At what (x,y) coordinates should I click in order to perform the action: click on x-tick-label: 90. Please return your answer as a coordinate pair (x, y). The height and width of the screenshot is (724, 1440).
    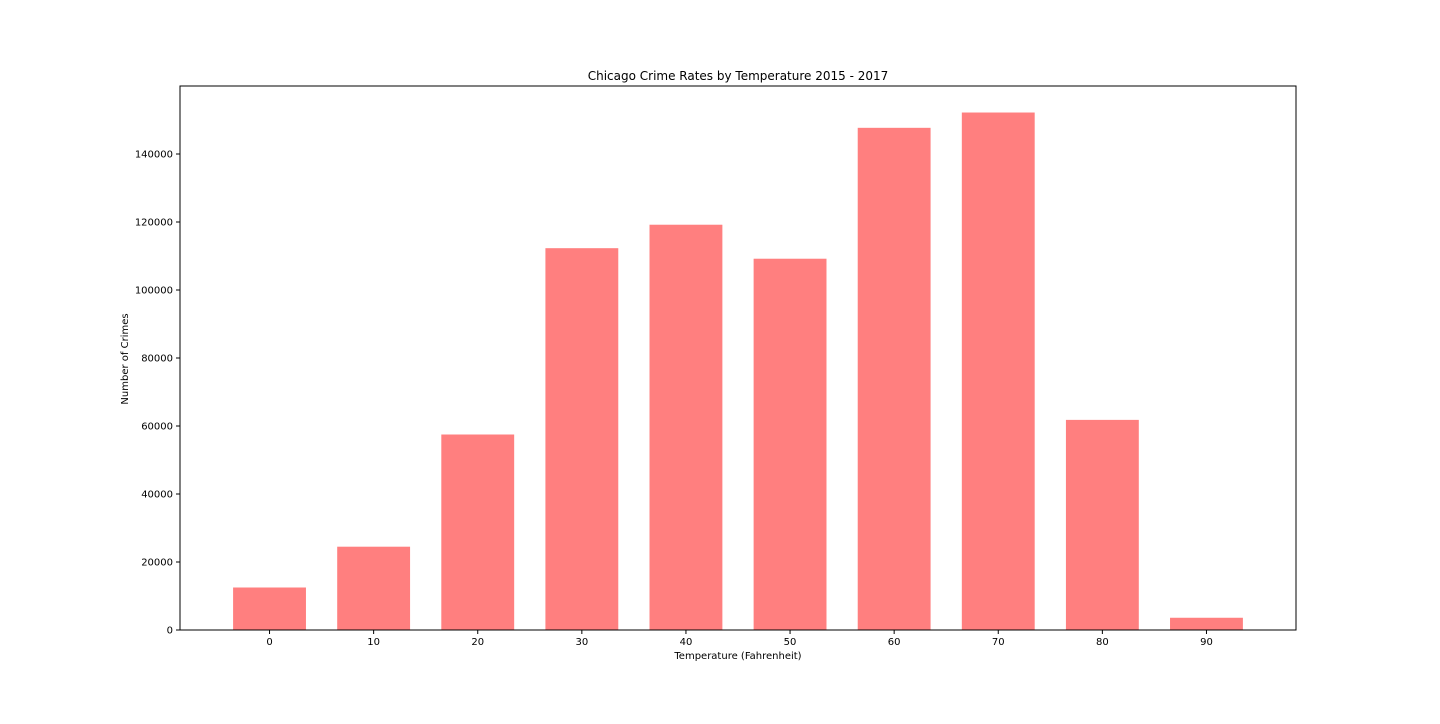
    Looking at the image, I should click on (1206, 642).